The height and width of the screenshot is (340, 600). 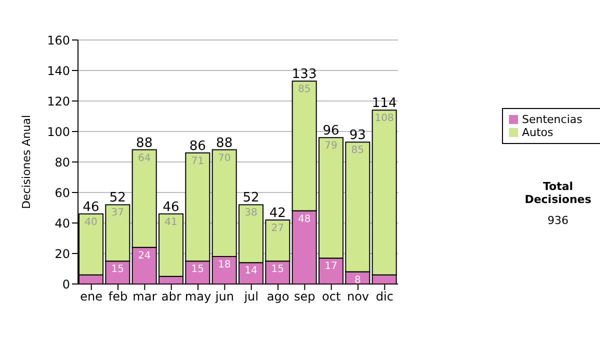 What do you see at coordinates (250, 297) in the screenshot?
I see `x-tick-label: jul` at bounding box center [250, 297].